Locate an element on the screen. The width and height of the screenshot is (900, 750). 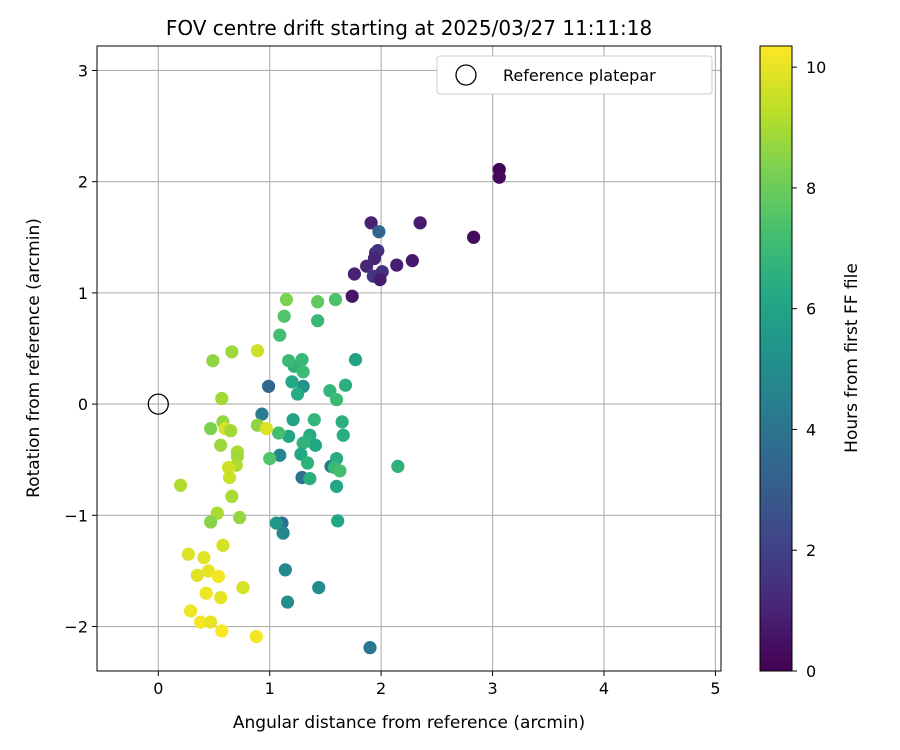
y-tick-label: 0 is located at coordinates (83, 404).